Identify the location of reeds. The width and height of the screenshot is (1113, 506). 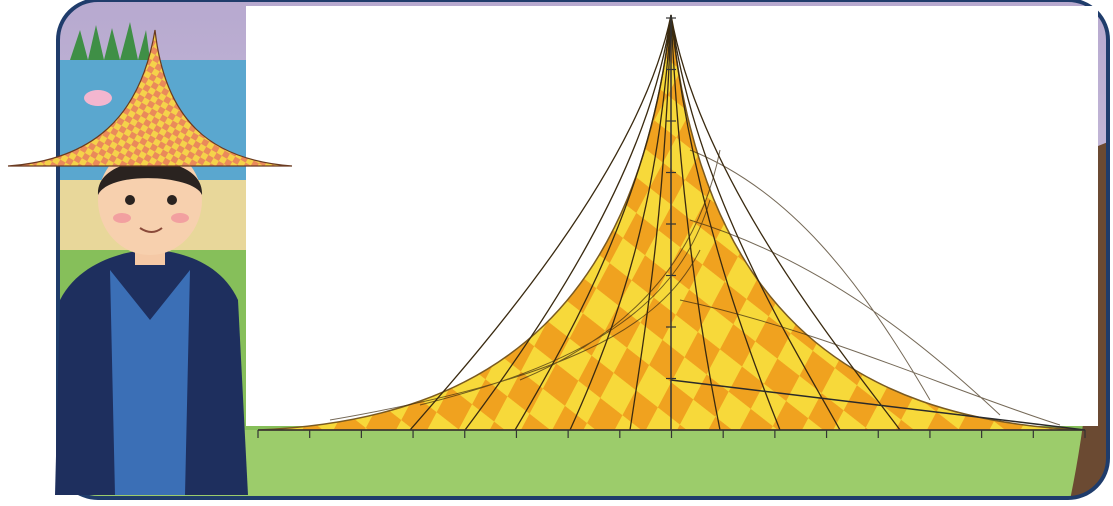
(110, 41).